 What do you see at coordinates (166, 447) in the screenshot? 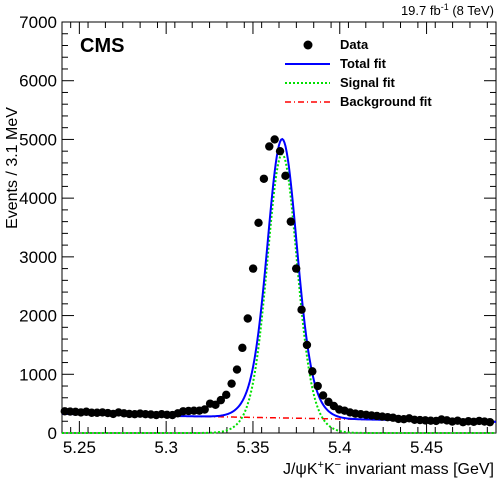
I see `x-tick-label: 5.3` at bounding box center [166, 447].